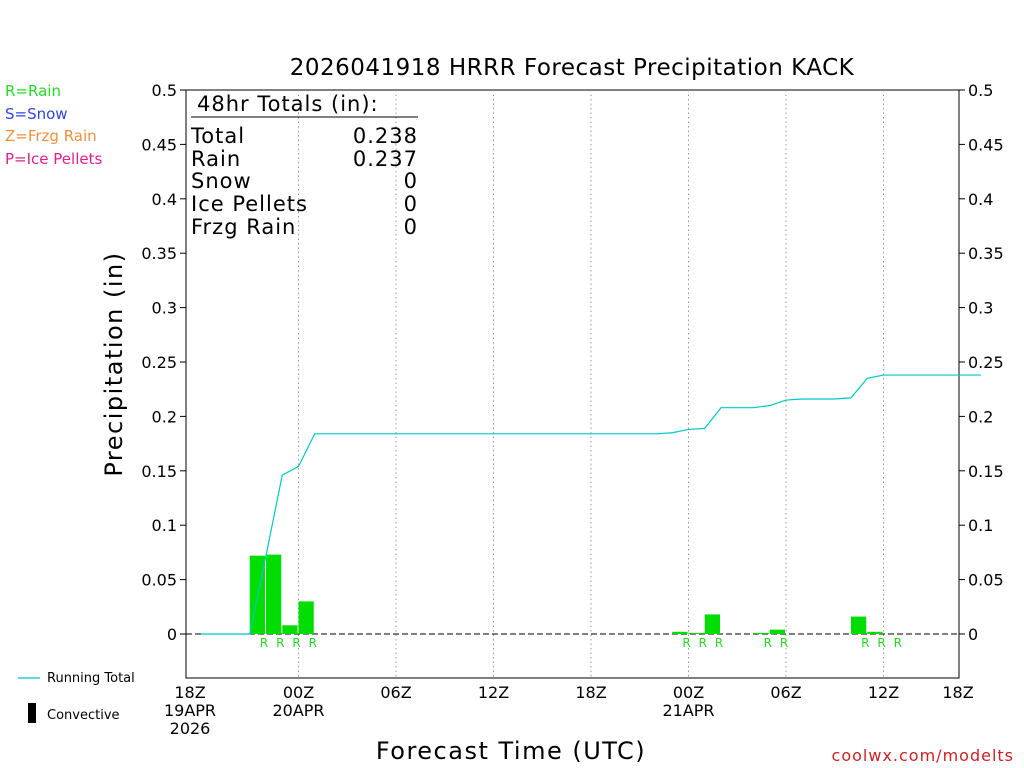 The height and width of the screenshot is (768, 1024). What do you see at coordinates (986, 580) in the screenshot?
I see `y-tick-label-right: 0.05` at bounding box center [986, 580].